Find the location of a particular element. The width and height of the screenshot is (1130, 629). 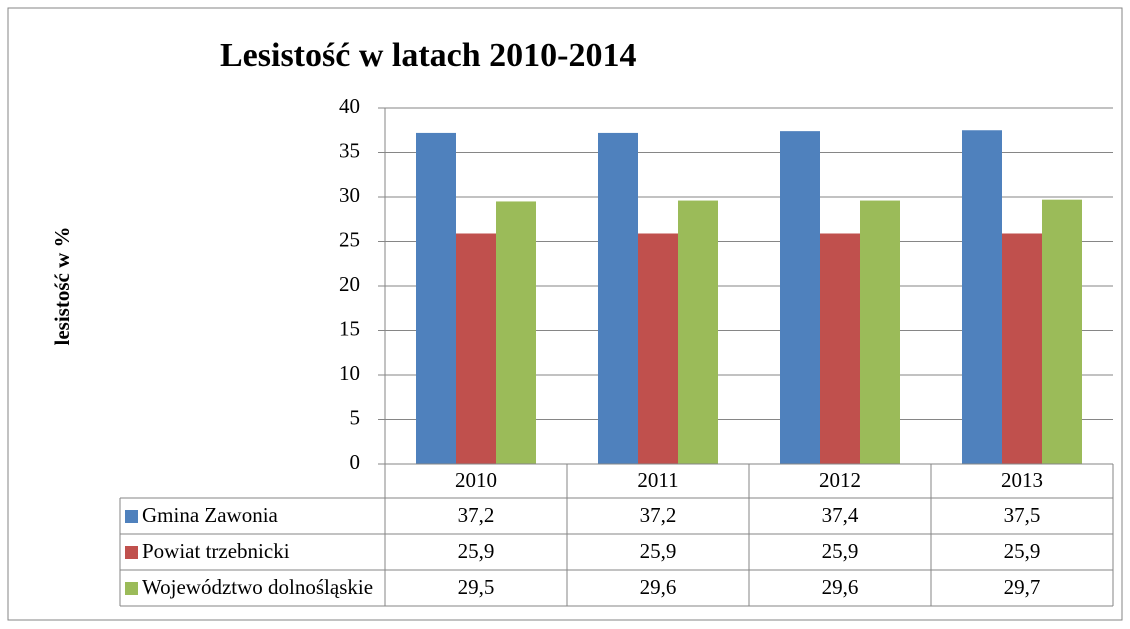

y-tick-label: 35 is located at coordinates (349, 150).